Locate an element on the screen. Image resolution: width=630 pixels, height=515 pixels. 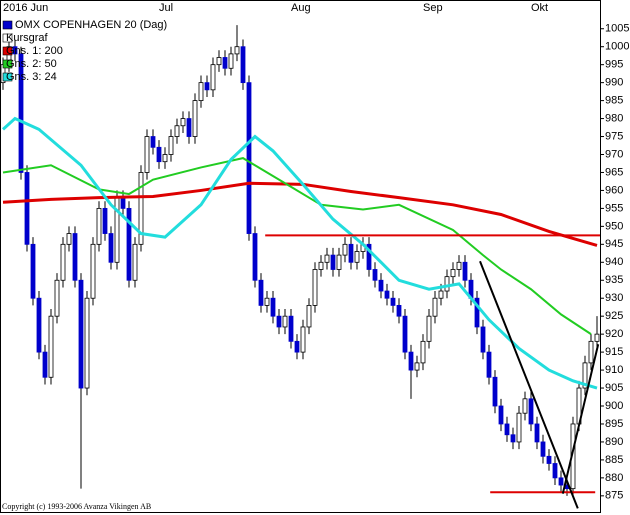
legend-label: Gns. 1: 200 is located at coordinates (34, 51).